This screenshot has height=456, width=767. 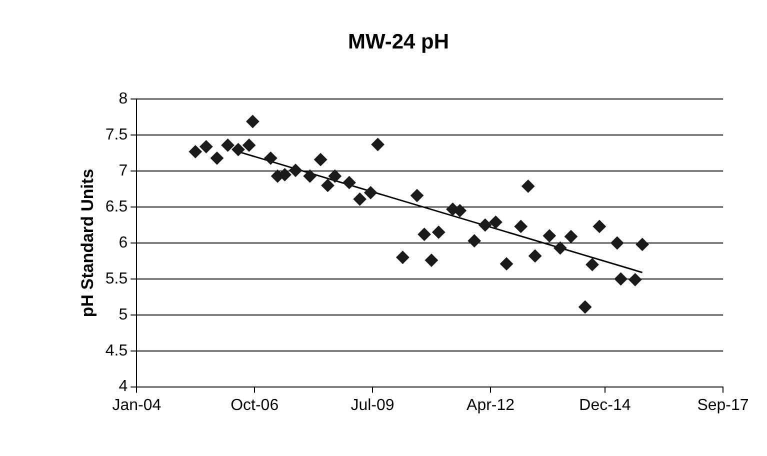 I want to click on y-tick-label: 7.5, so click(x=116, y=135).